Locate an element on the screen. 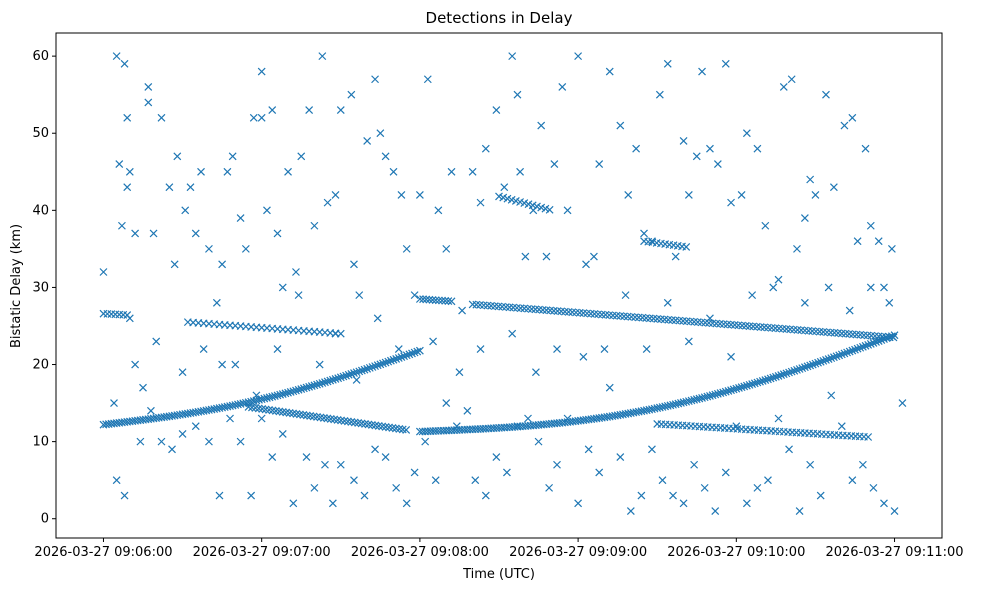 This screenshot has height=590, width=984. chart-title: Detections in Delay is located at coordinates (499, 18).